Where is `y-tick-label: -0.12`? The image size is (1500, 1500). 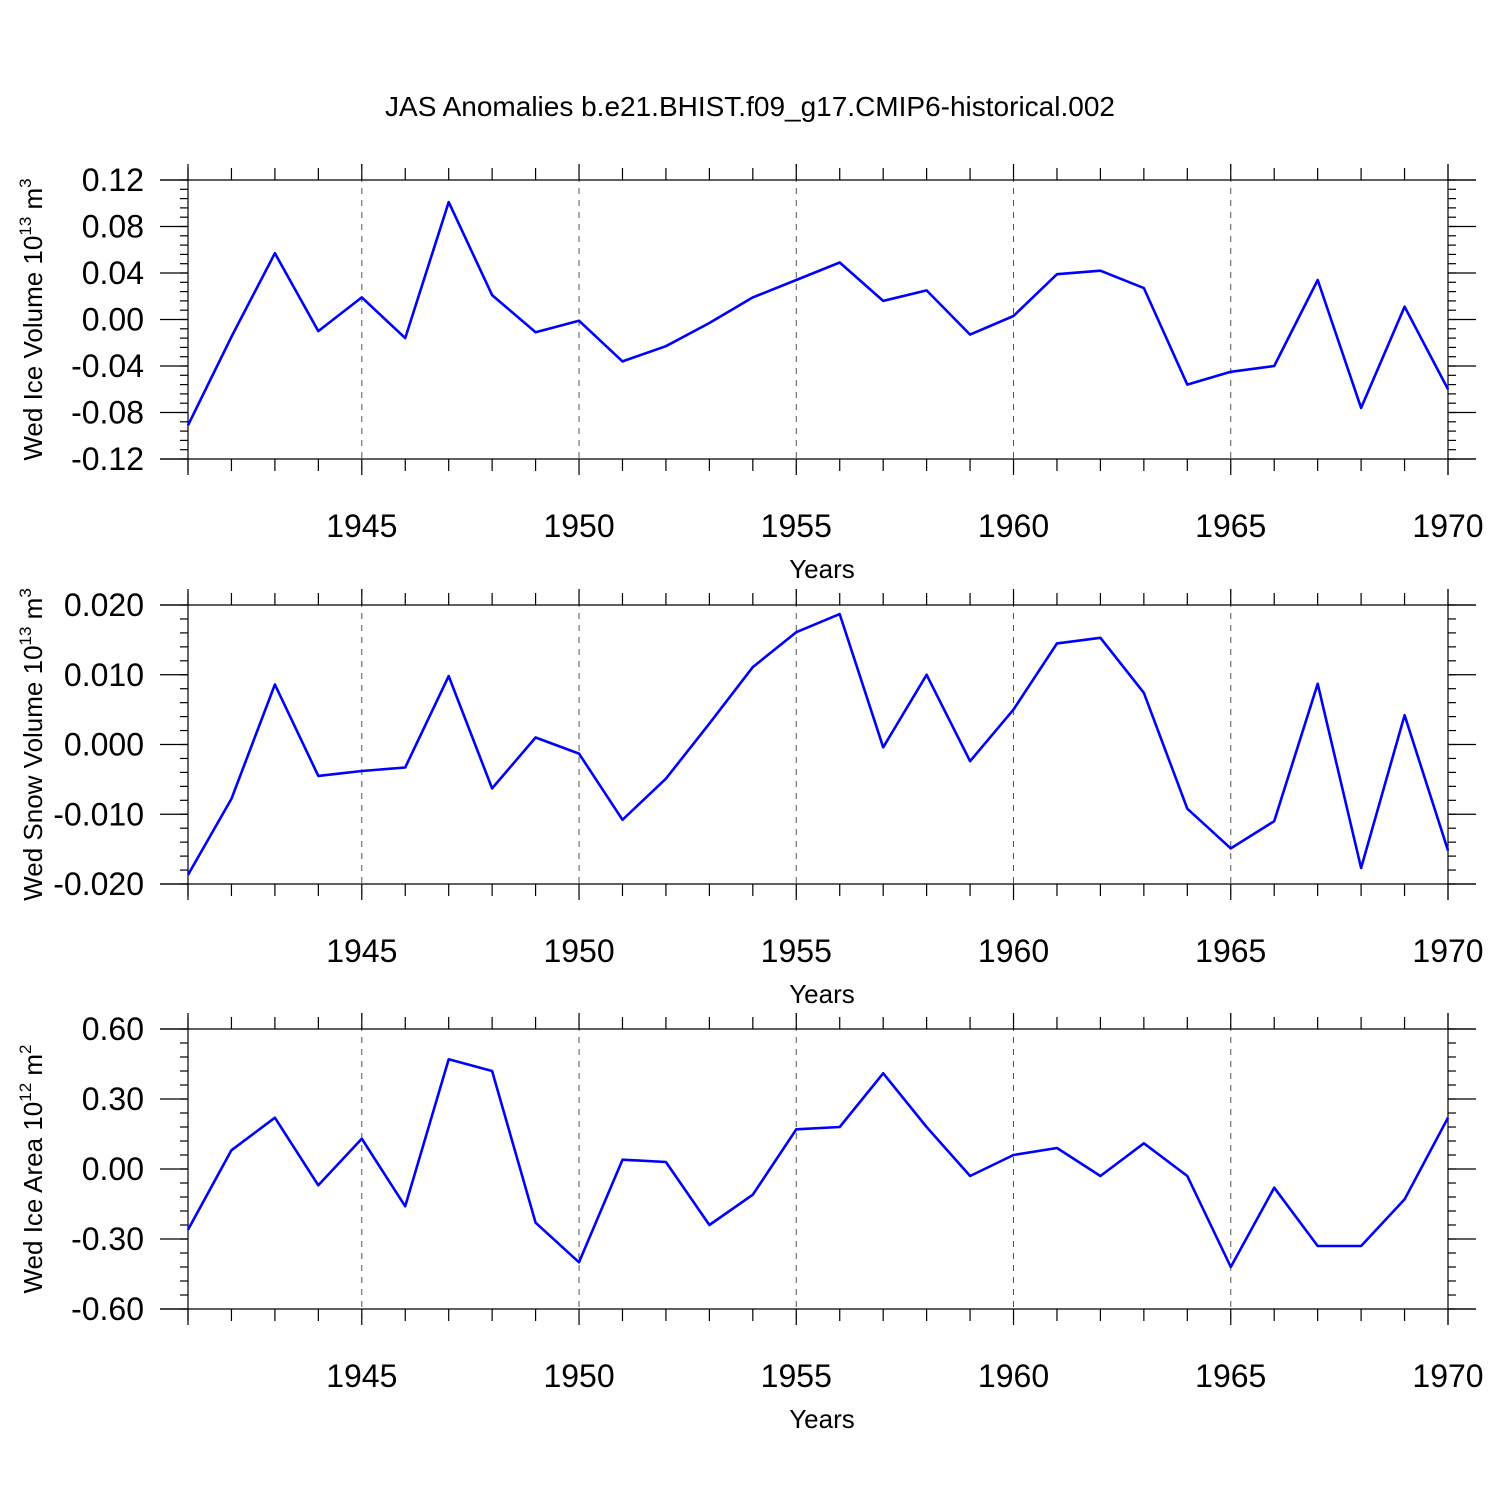
y-tick-label: -0.12 is located at coordinates (107, 459).